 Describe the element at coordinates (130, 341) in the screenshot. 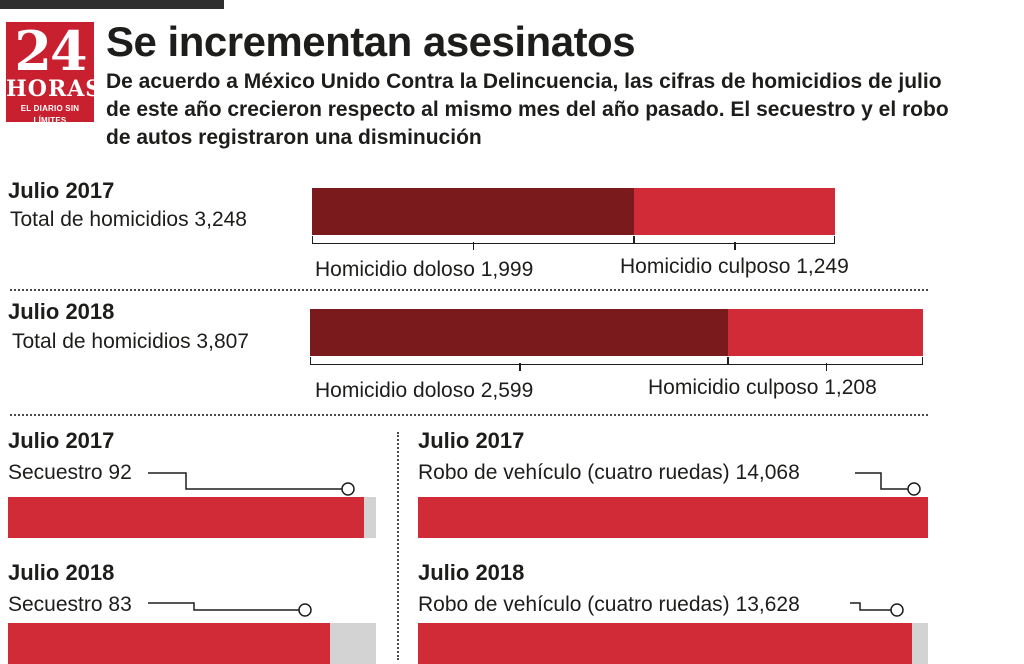

I see `homicides-2018-total: Total de homicidios 3,807` at that location.